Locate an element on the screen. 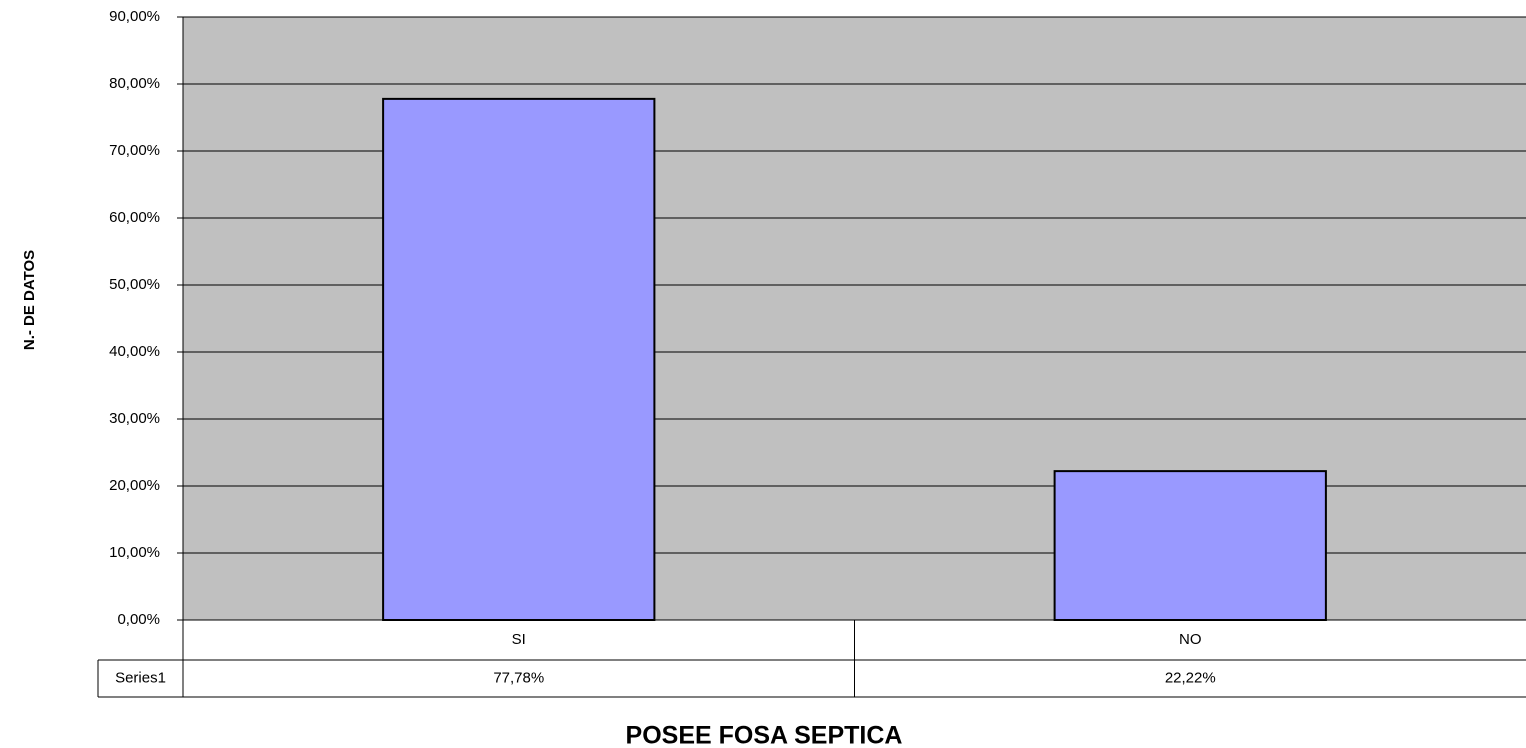 Image resolution: width=1526 pixels, height=748 pixels. y-tick-label: 10,00% is located at coordinates (134, 552).